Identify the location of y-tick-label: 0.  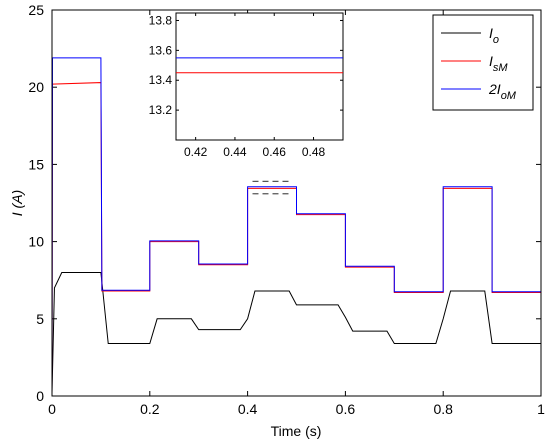
(40, 396).